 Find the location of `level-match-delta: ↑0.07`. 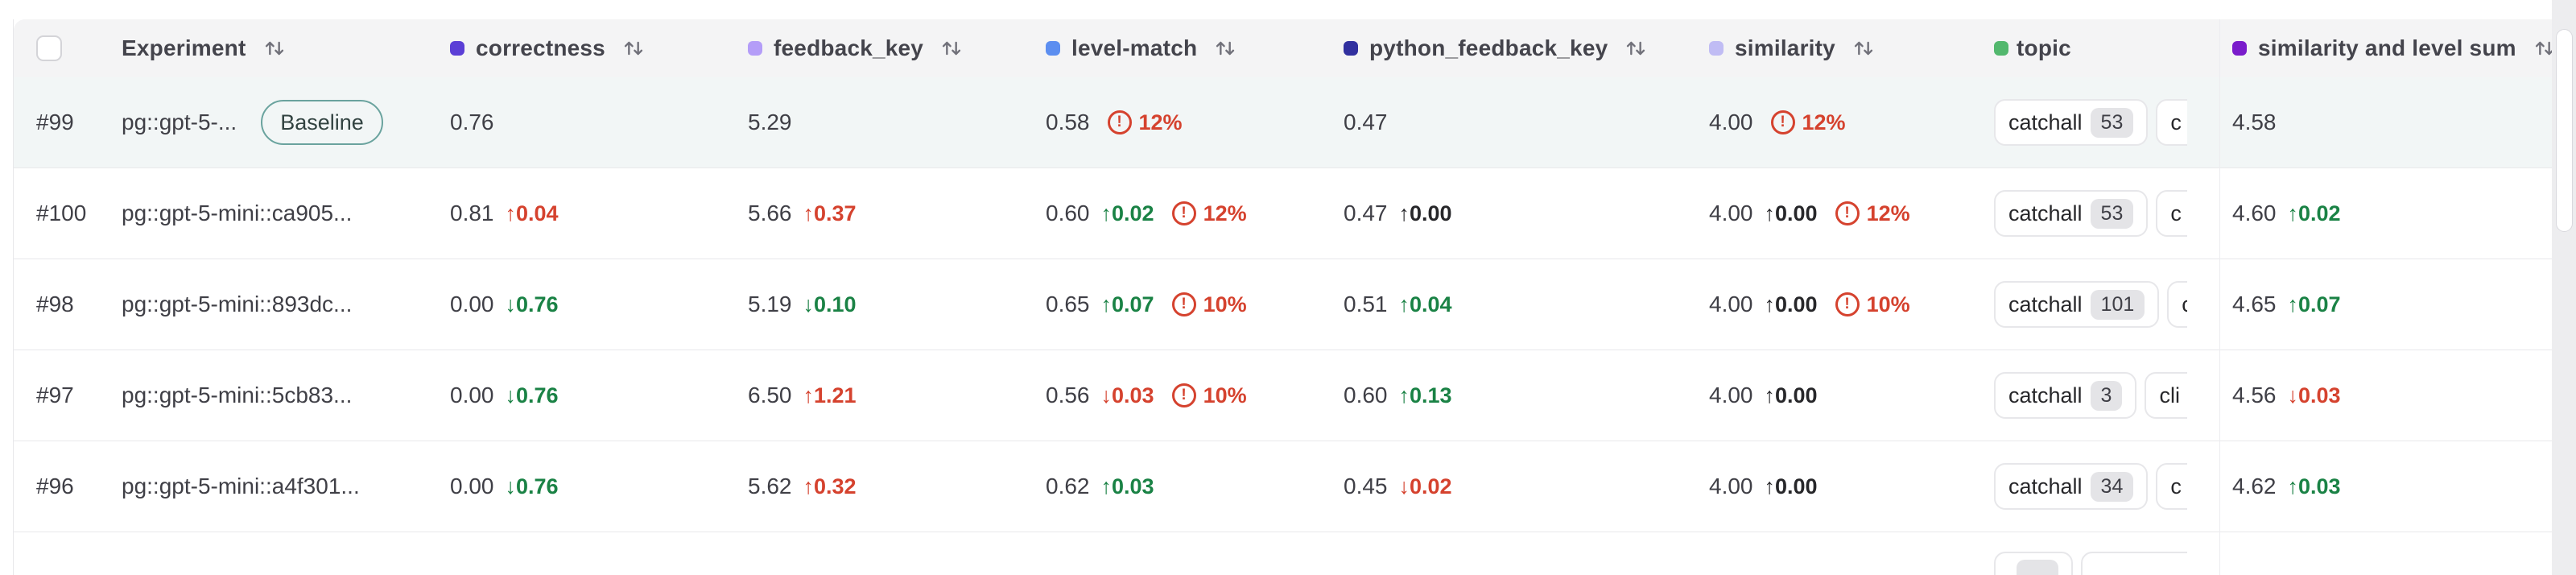

level-match-delta: ↑0.07 is located at coordinates (1127, 304).